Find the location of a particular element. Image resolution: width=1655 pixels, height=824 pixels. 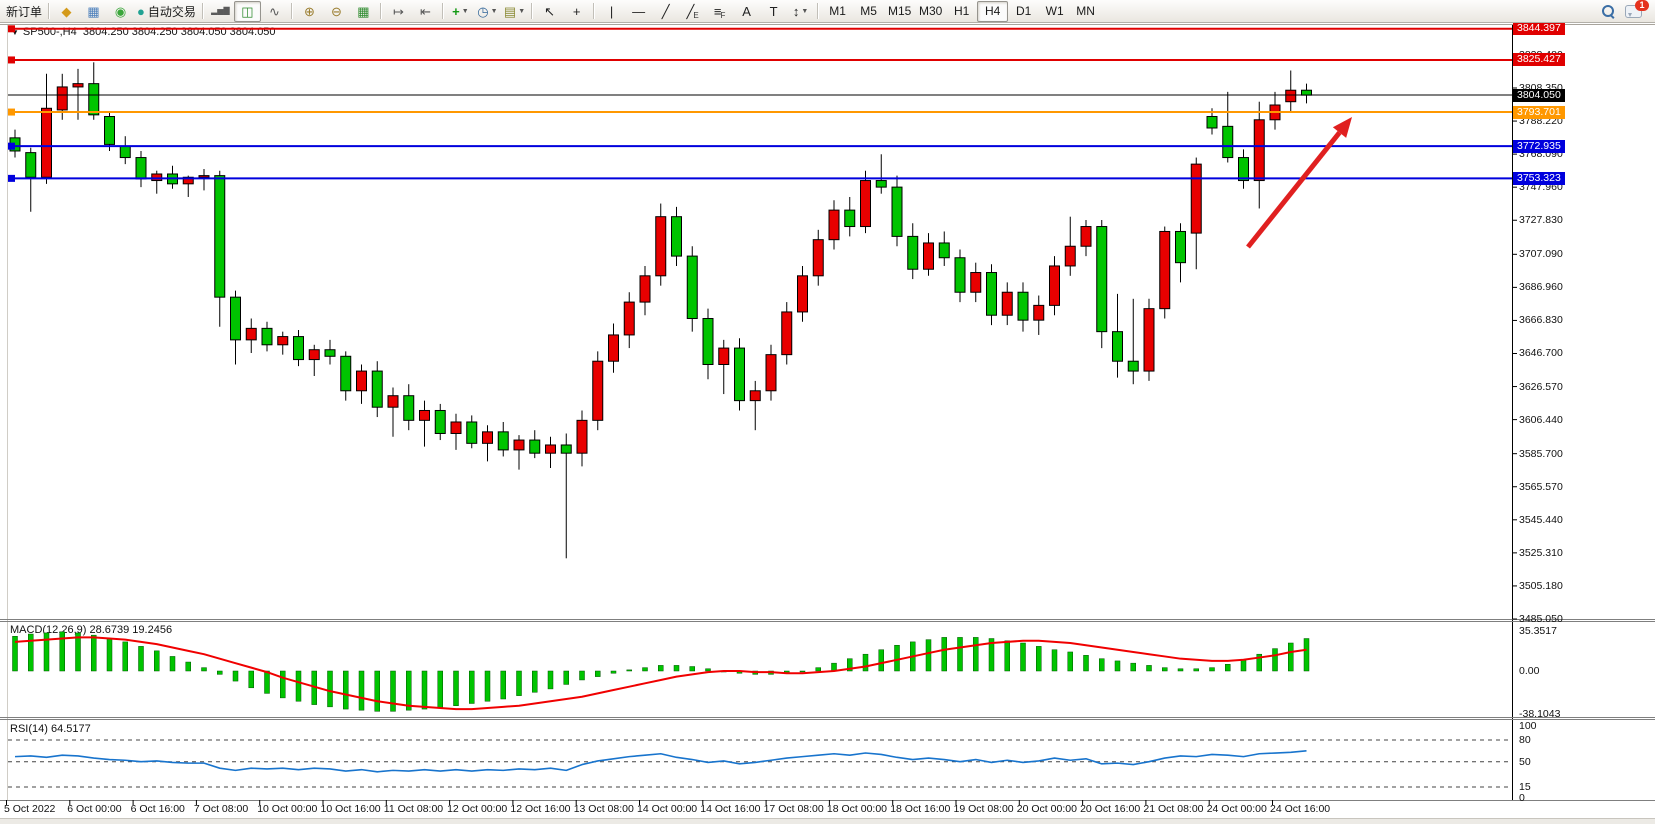

rsi-scale-label: 0 is located at coordinates (1522, 797).